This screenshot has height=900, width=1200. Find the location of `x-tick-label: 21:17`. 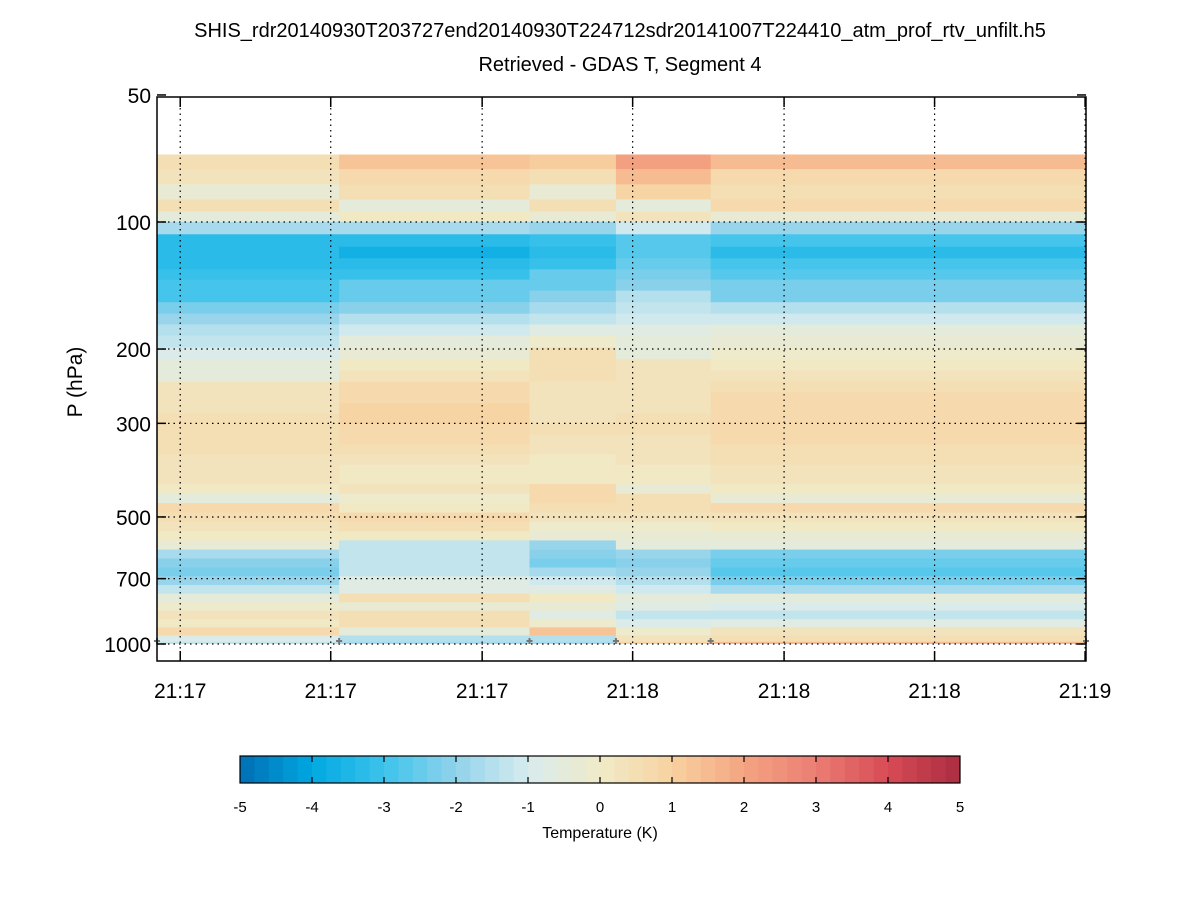

x-tick-label: 21:17 is located at coordinates (330, 691).